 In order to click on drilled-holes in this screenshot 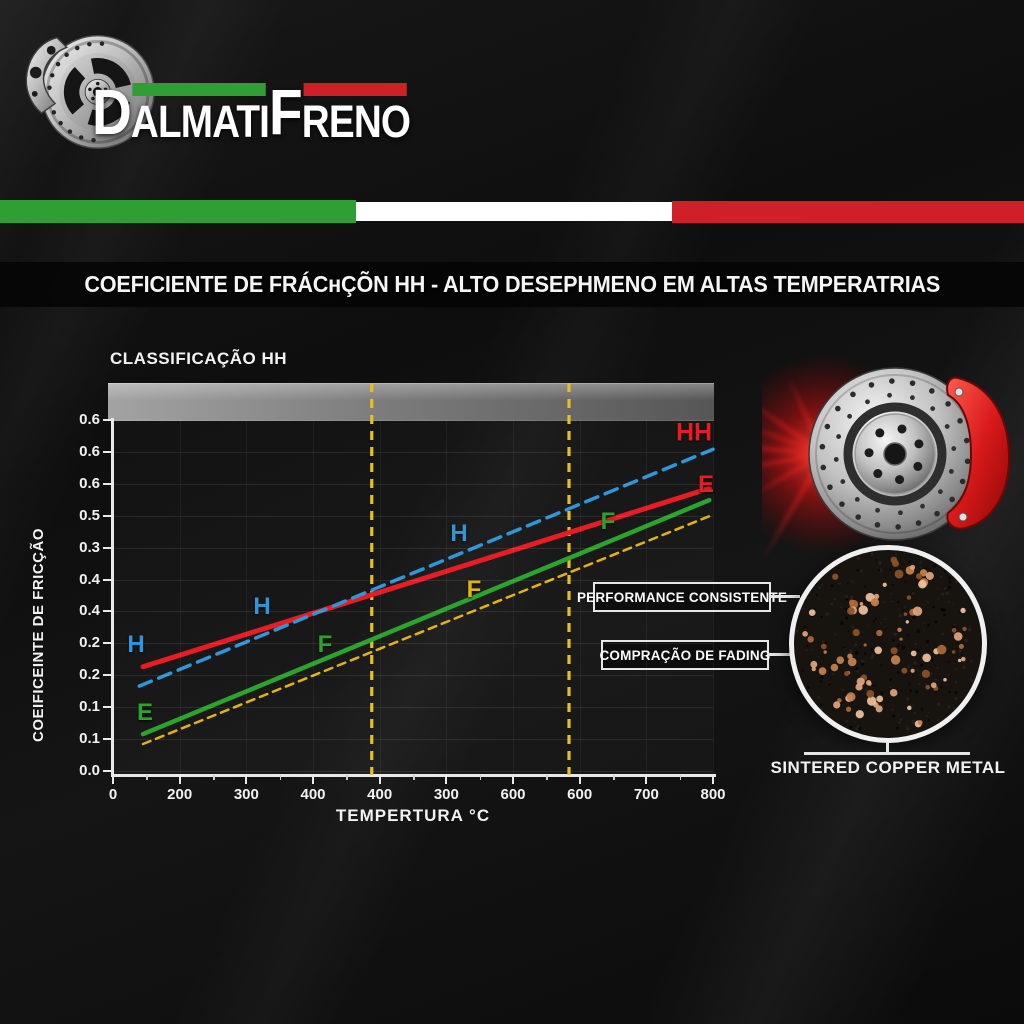, I will do `click(895, 454)`.